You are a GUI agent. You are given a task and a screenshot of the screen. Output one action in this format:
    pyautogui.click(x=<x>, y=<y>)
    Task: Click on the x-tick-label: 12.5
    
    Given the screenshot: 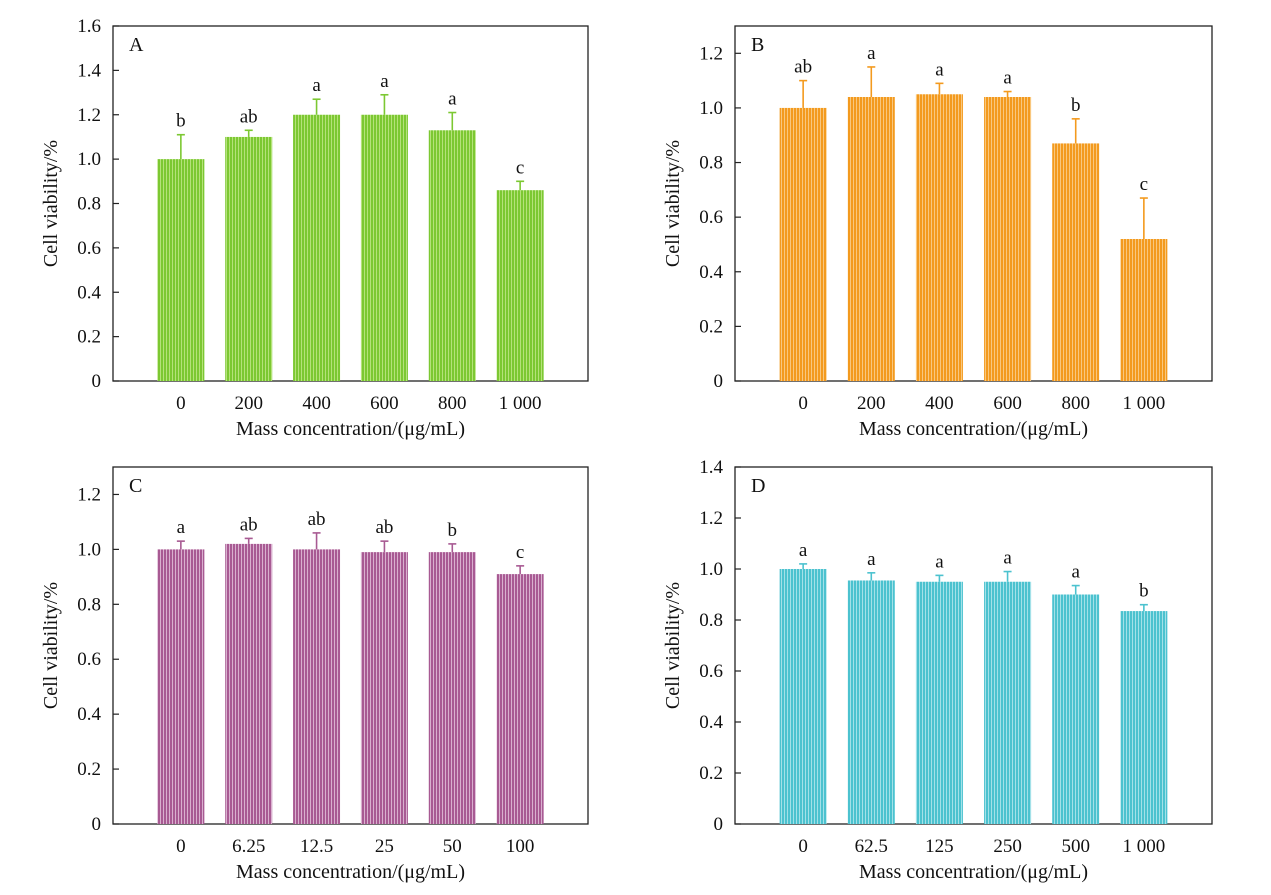 What is the action you would take?
    pyautogui.click(x=316, y=846)
    